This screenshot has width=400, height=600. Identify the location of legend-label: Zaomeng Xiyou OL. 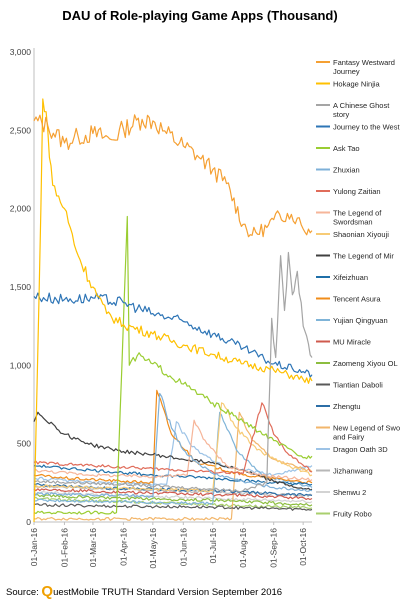
(365, 363).